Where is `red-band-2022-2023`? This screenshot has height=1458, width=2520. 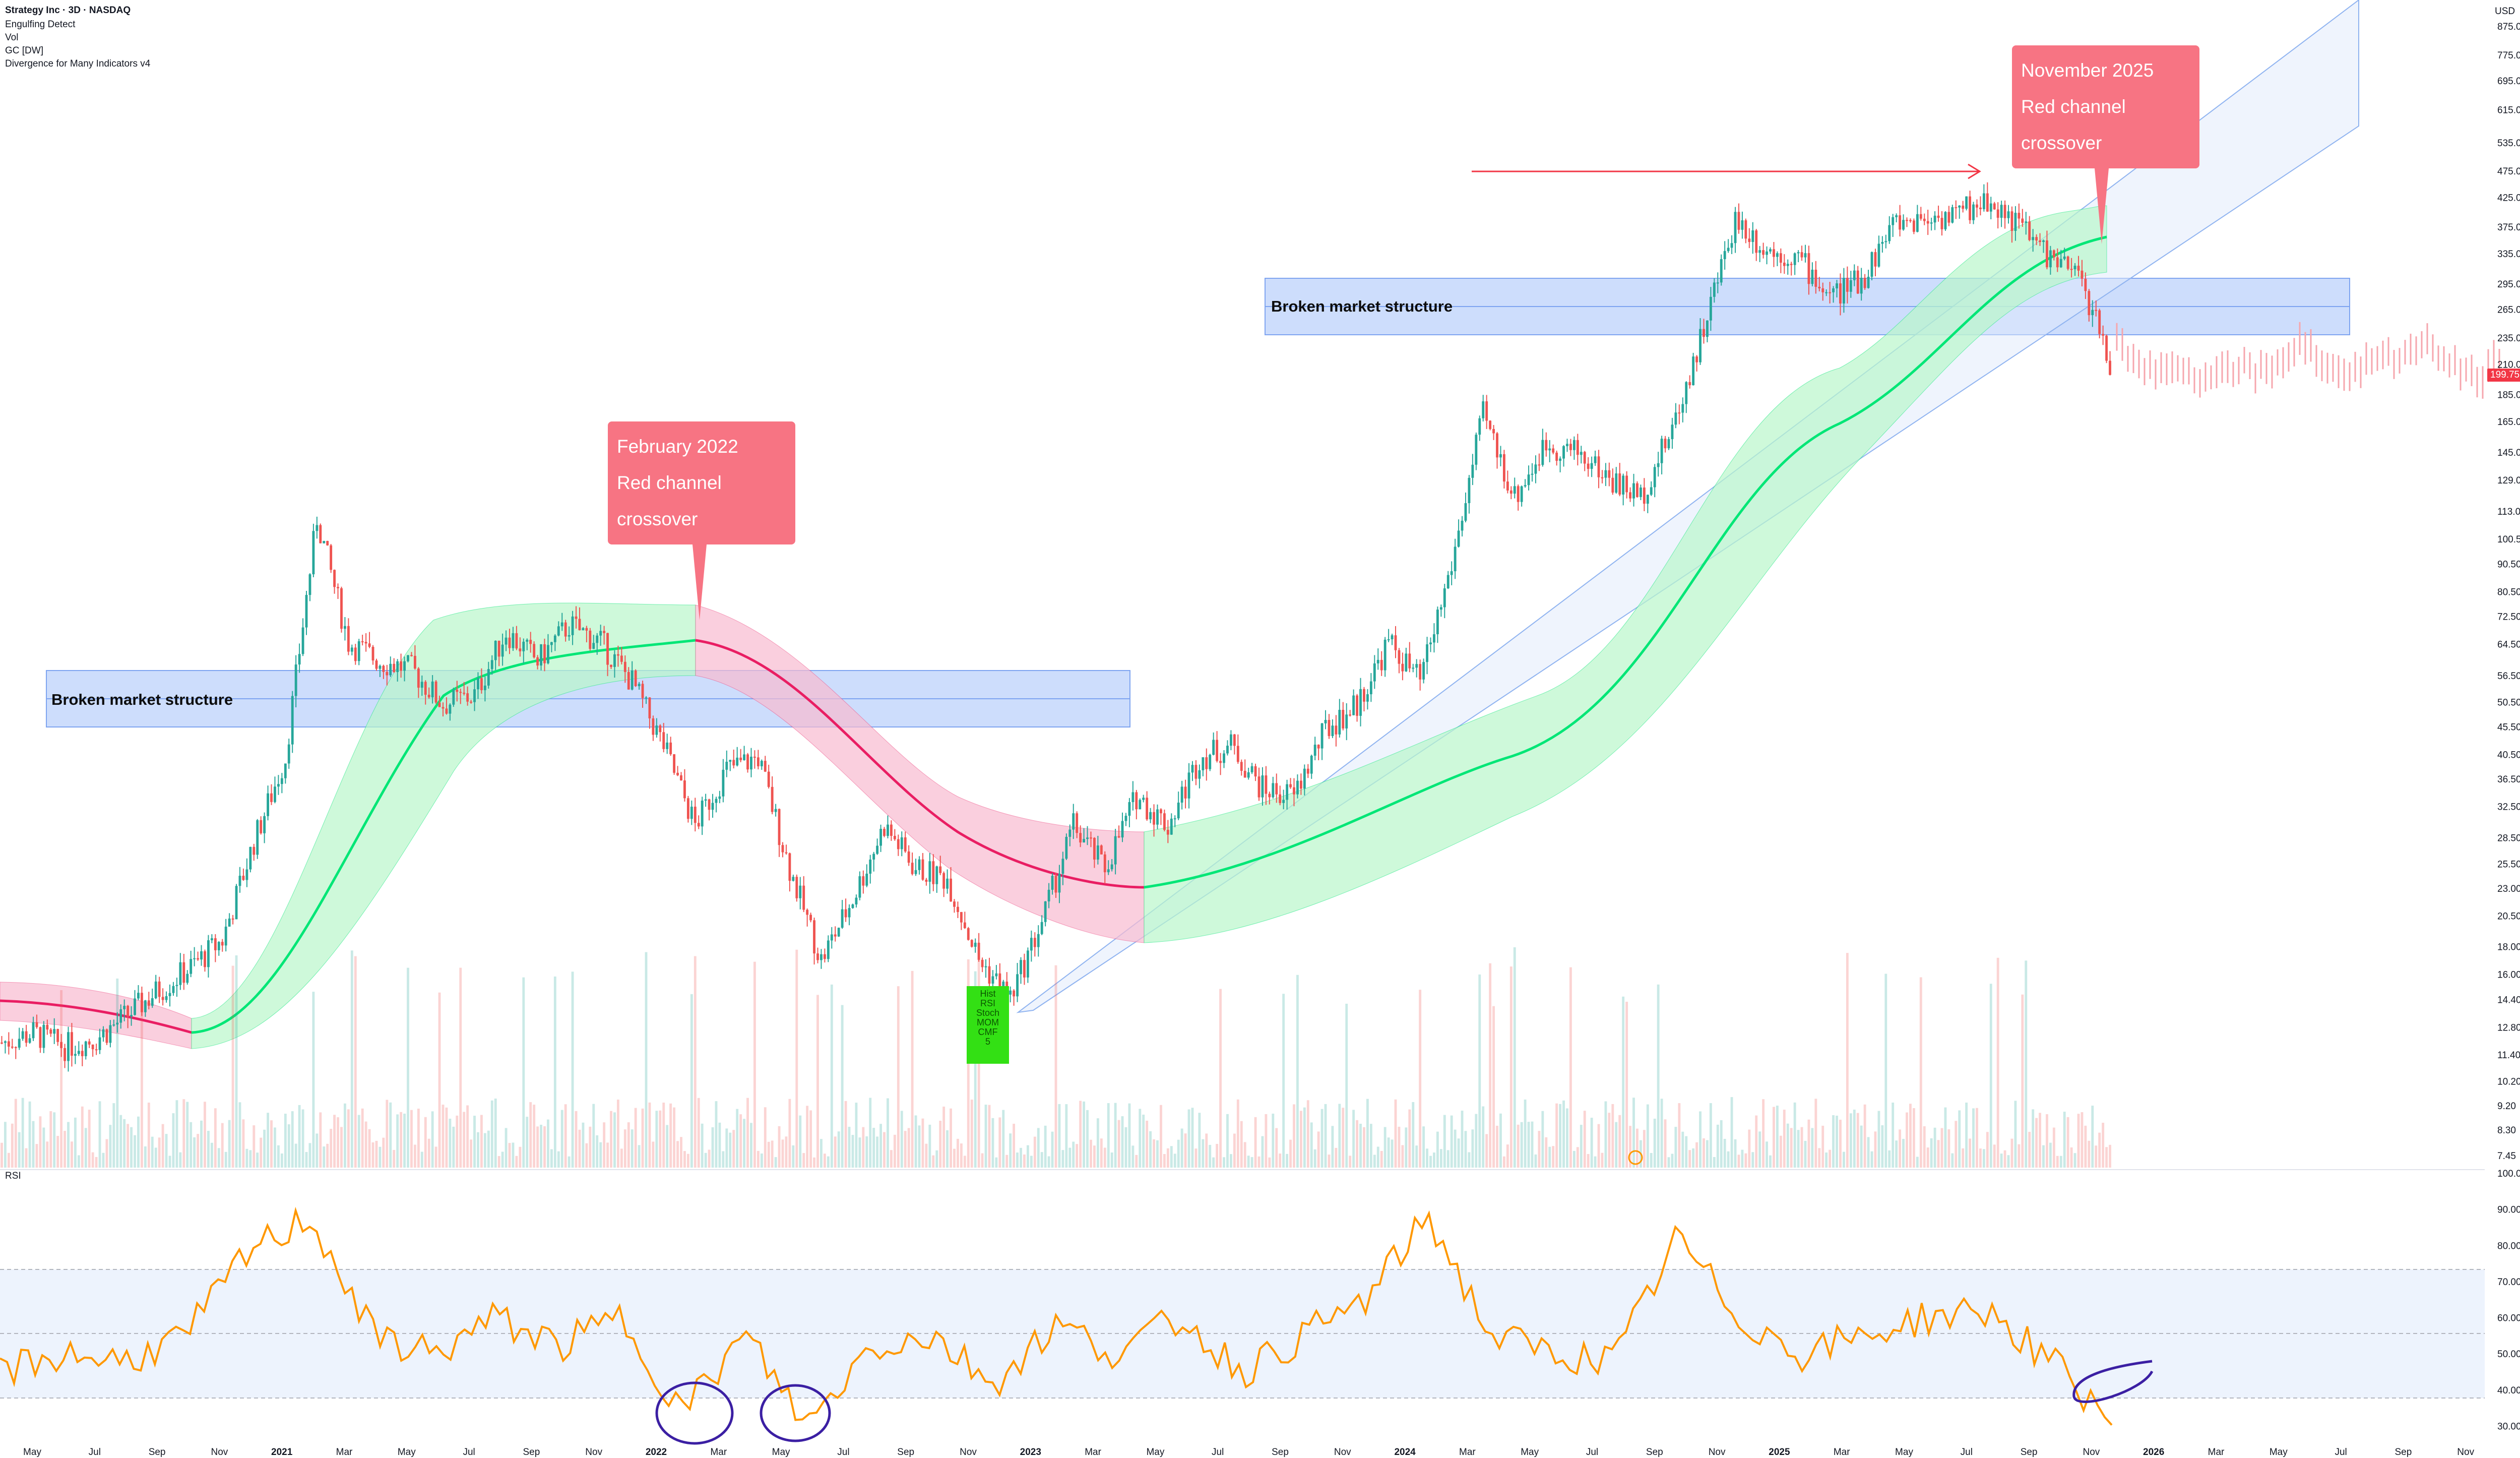
red-band-2022-2023 is located at coordinates (920, 773).